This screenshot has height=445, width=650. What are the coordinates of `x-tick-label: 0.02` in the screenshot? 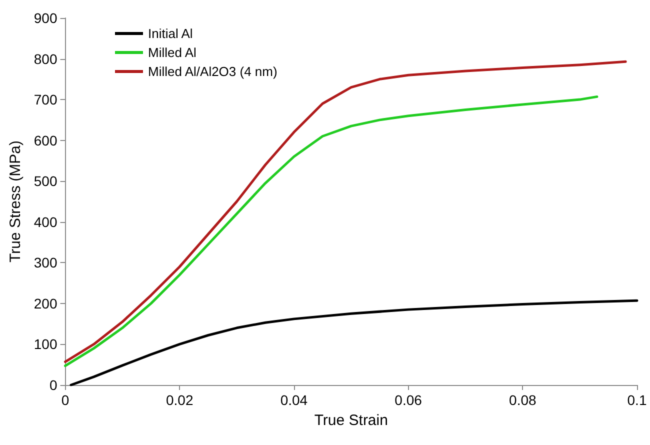 It's located at (180, 400).